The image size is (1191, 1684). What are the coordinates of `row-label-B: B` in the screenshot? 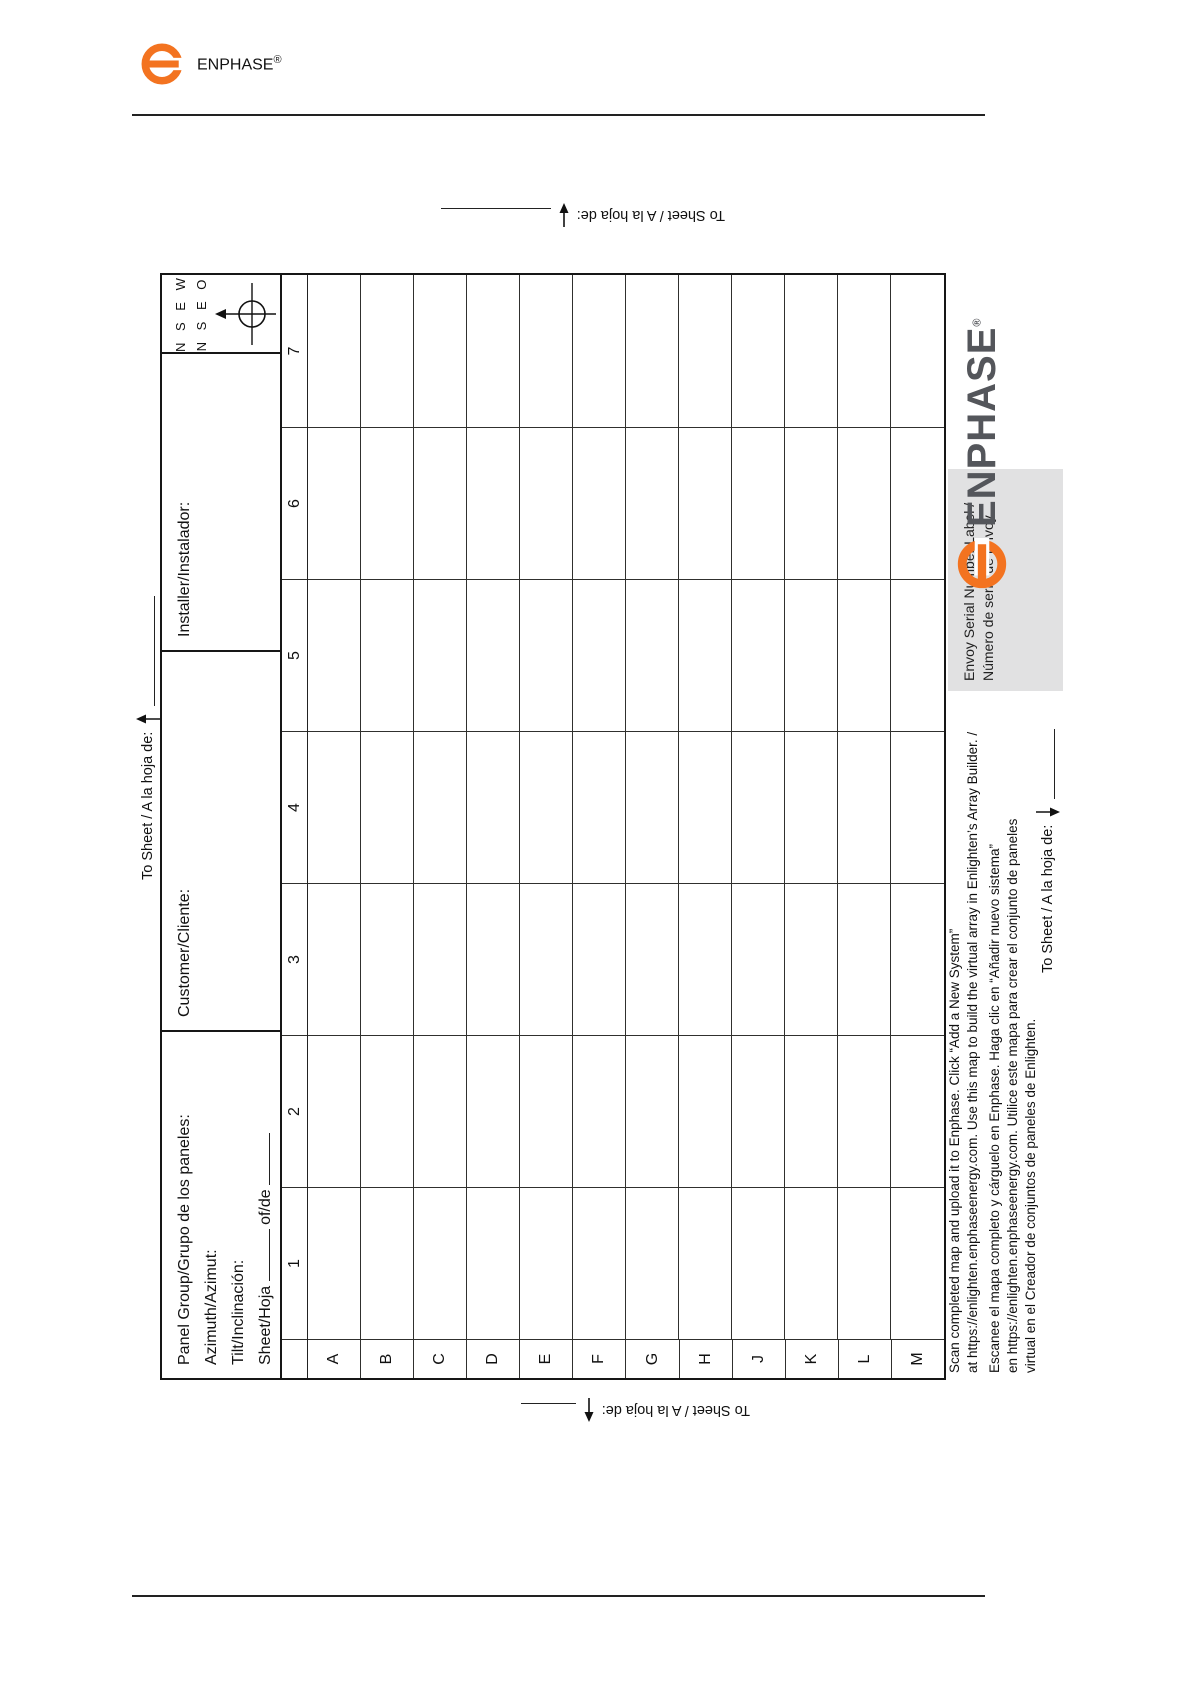 It's located at (388, 1359).